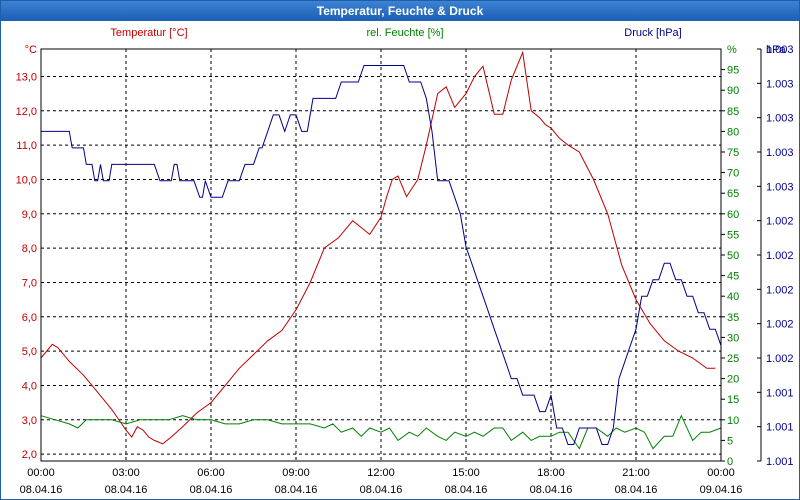 This screenshot has width=800, height=500. Describe the element at coordinates (733, 71) in the screenshot. I see `humidity-tick-label: 95` at that location.